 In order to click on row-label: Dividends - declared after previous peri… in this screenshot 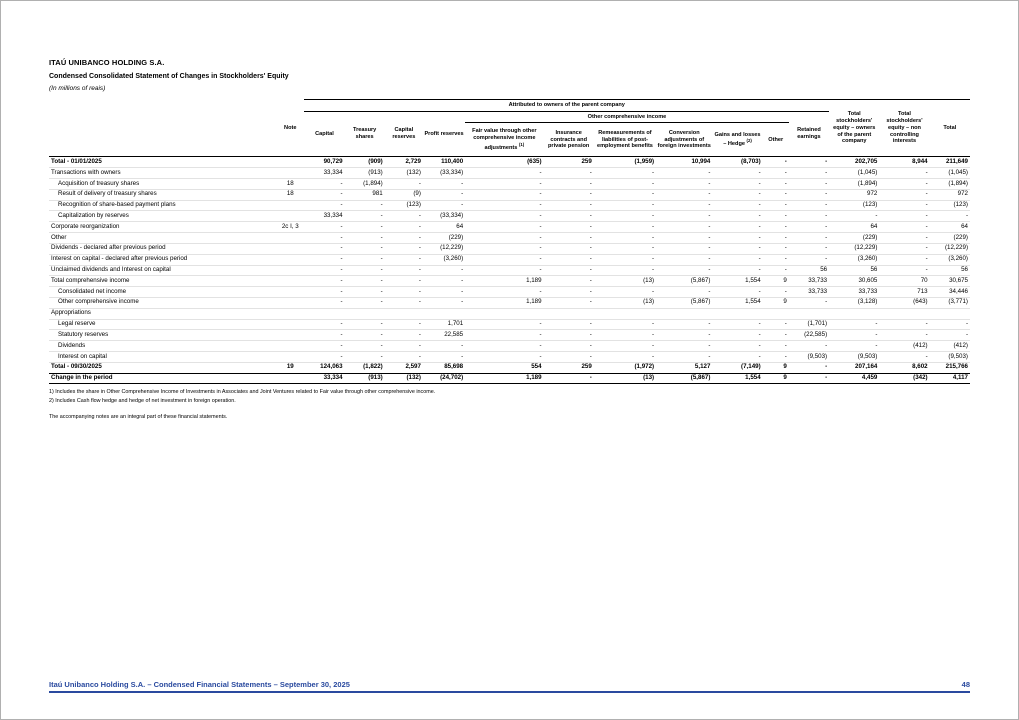, I will do `click(163, 249)`.